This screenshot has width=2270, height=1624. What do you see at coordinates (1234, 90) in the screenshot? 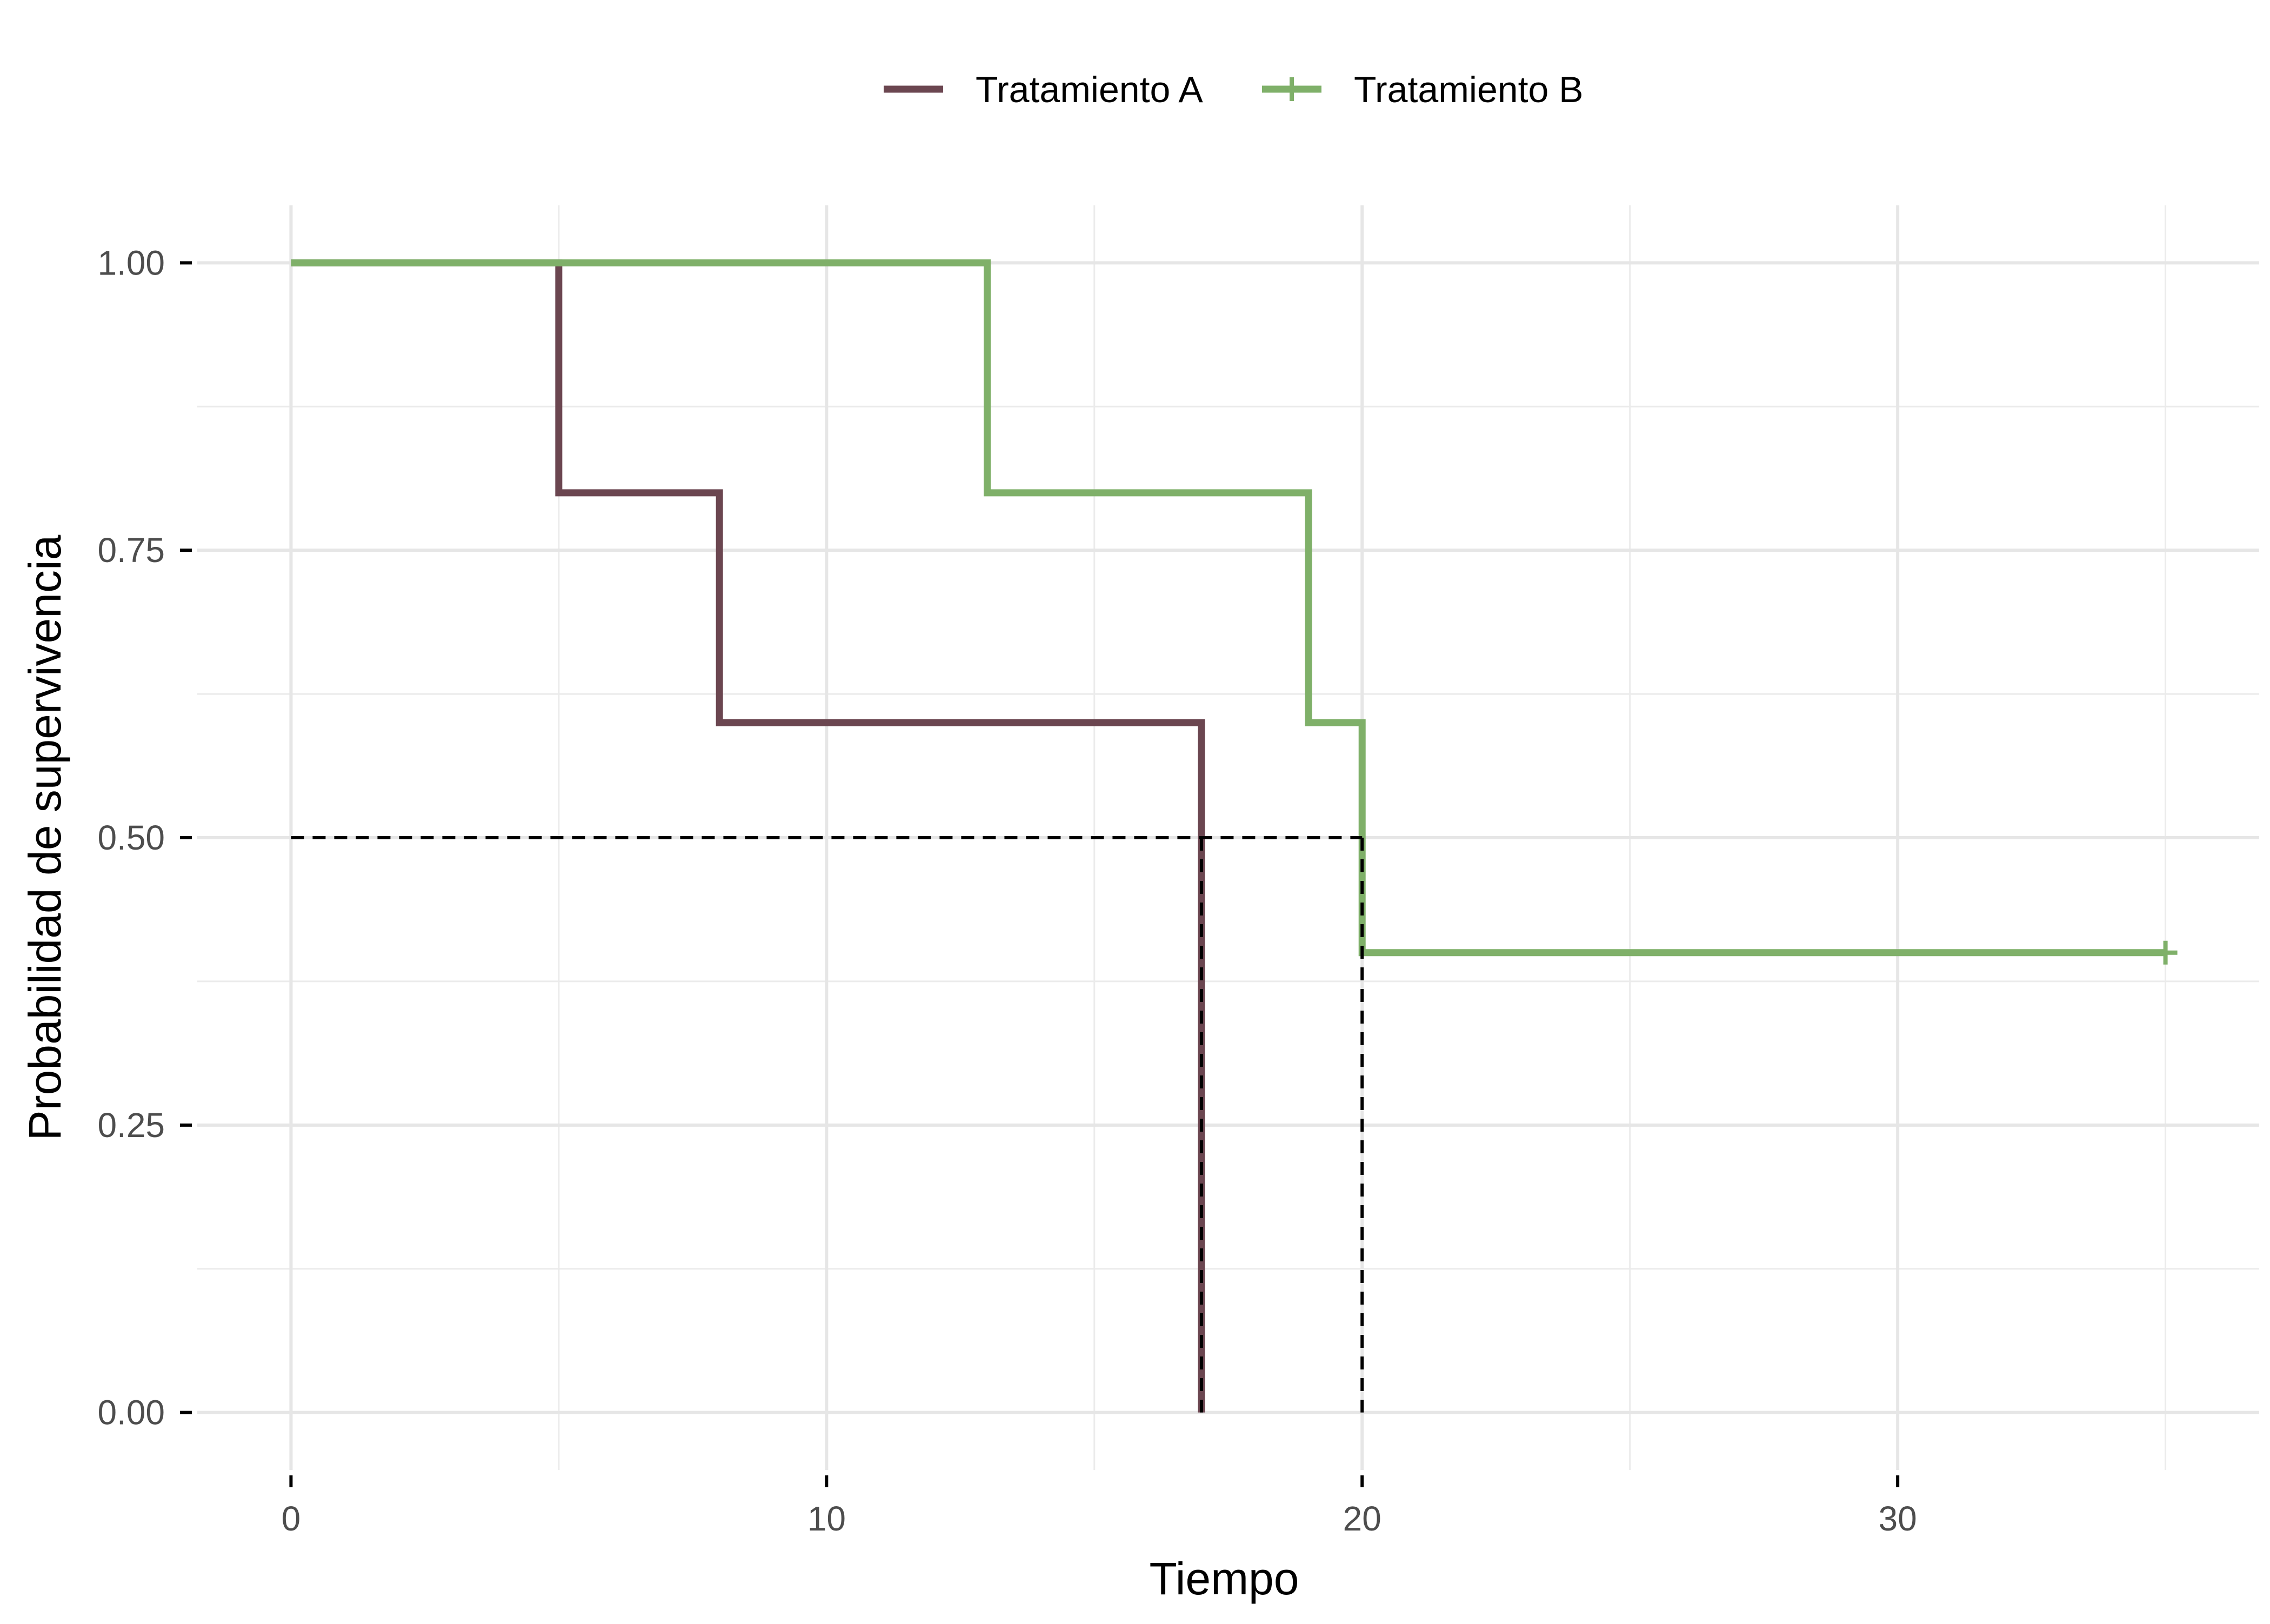
I see `legend: Tratamiento A Tratamiento B` at bounding box center [1234, 90].